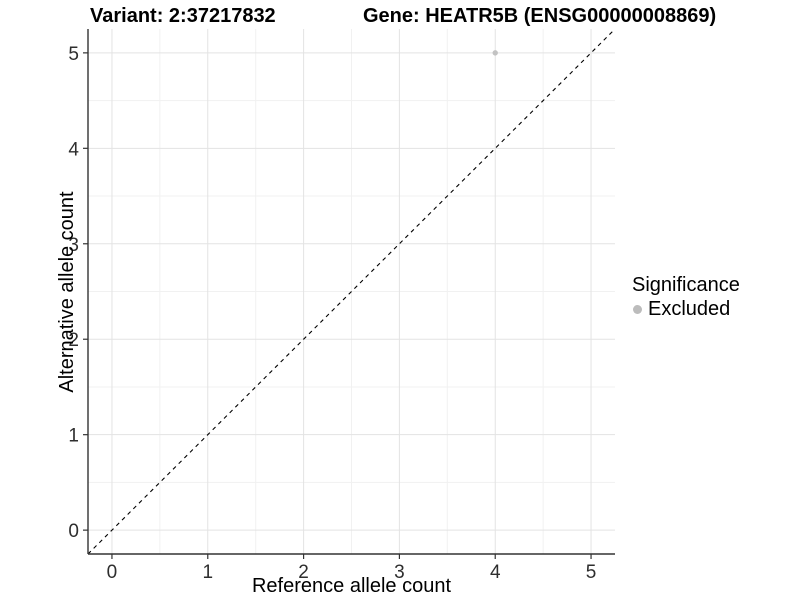  What do you see at coordinates (495, 53) in the screenshot?
I see `data-point` at bounding box center [495, 53].